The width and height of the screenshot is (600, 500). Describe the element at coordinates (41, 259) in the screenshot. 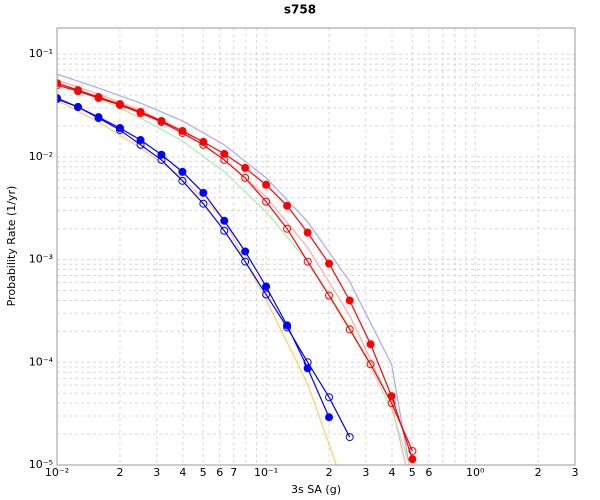

I see `y-tick-label: 10⁻³` at that location.